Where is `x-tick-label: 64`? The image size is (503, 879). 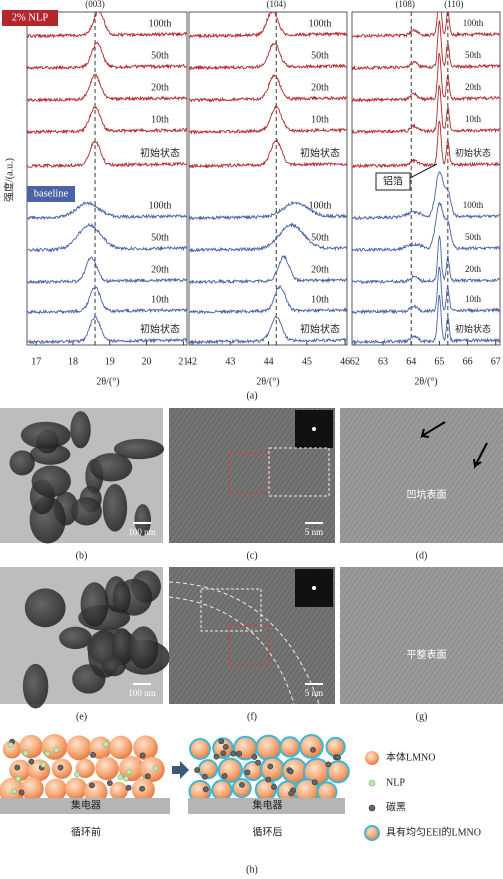 x-tick-label: 64 is located at coordinates (411, 361).